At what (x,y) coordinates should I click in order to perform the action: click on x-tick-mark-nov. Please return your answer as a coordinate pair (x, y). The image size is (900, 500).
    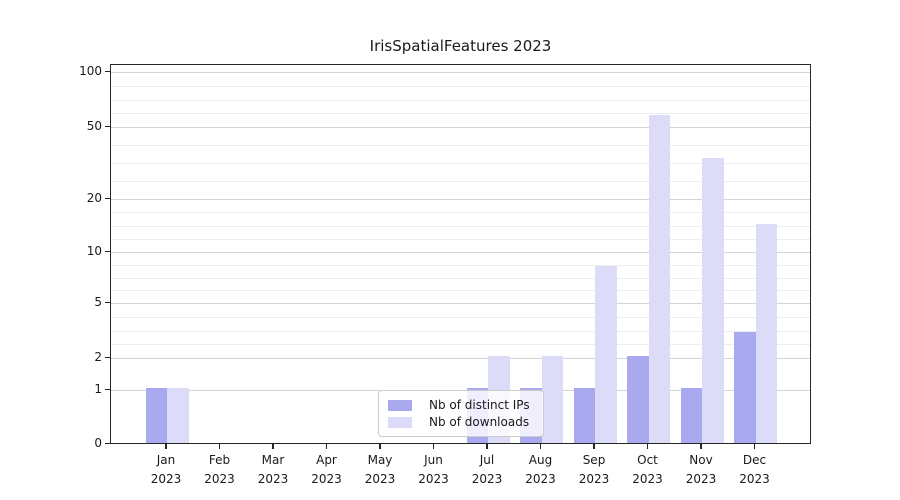
    Looking at the image, I should click on (701, 446).